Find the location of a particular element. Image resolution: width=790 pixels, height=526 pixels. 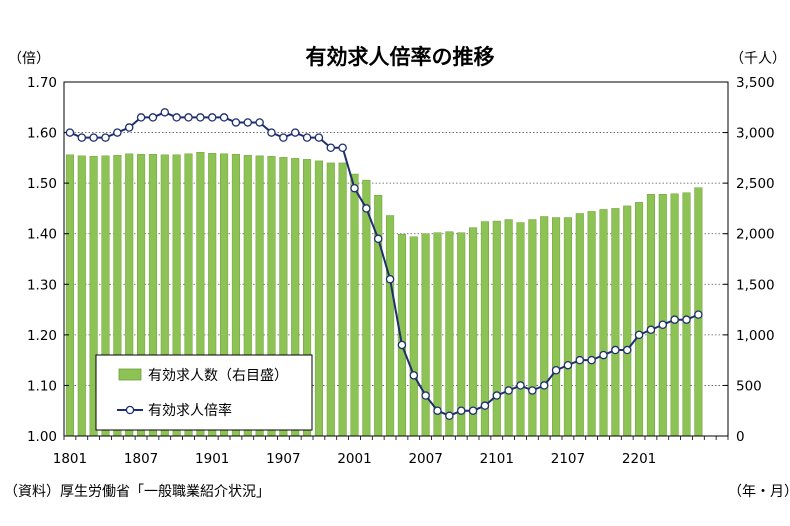

x-tick-label: 2001 is located at coordinates (354, 459).